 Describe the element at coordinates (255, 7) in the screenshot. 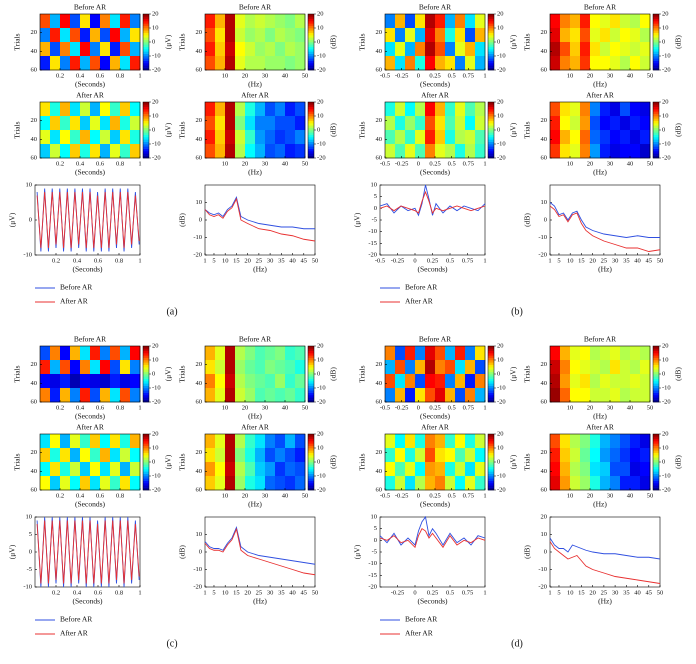

I see `chart-title: Before AR` at that location.